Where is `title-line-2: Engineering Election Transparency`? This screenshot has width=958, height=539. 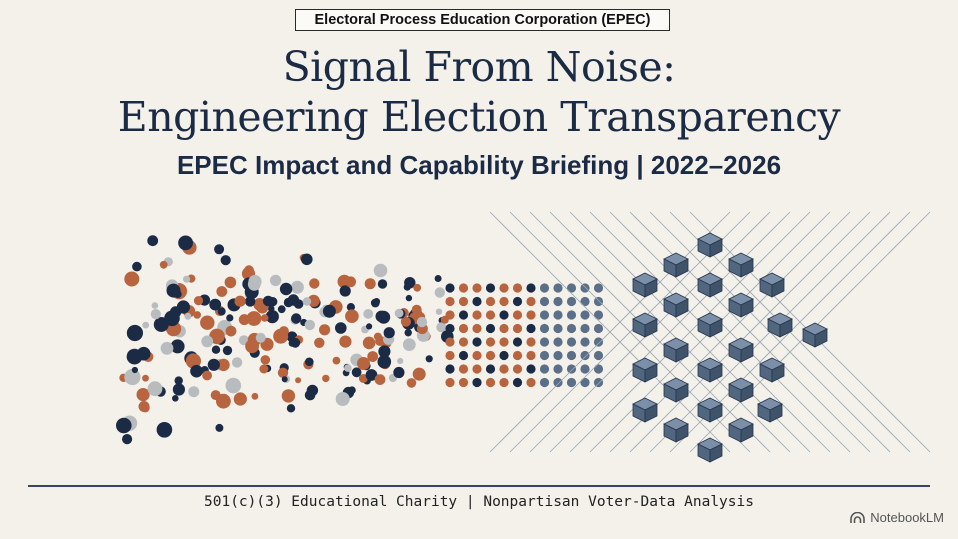 title-line-2: Engineering Election Transparency is located at coordinates (479, 117).